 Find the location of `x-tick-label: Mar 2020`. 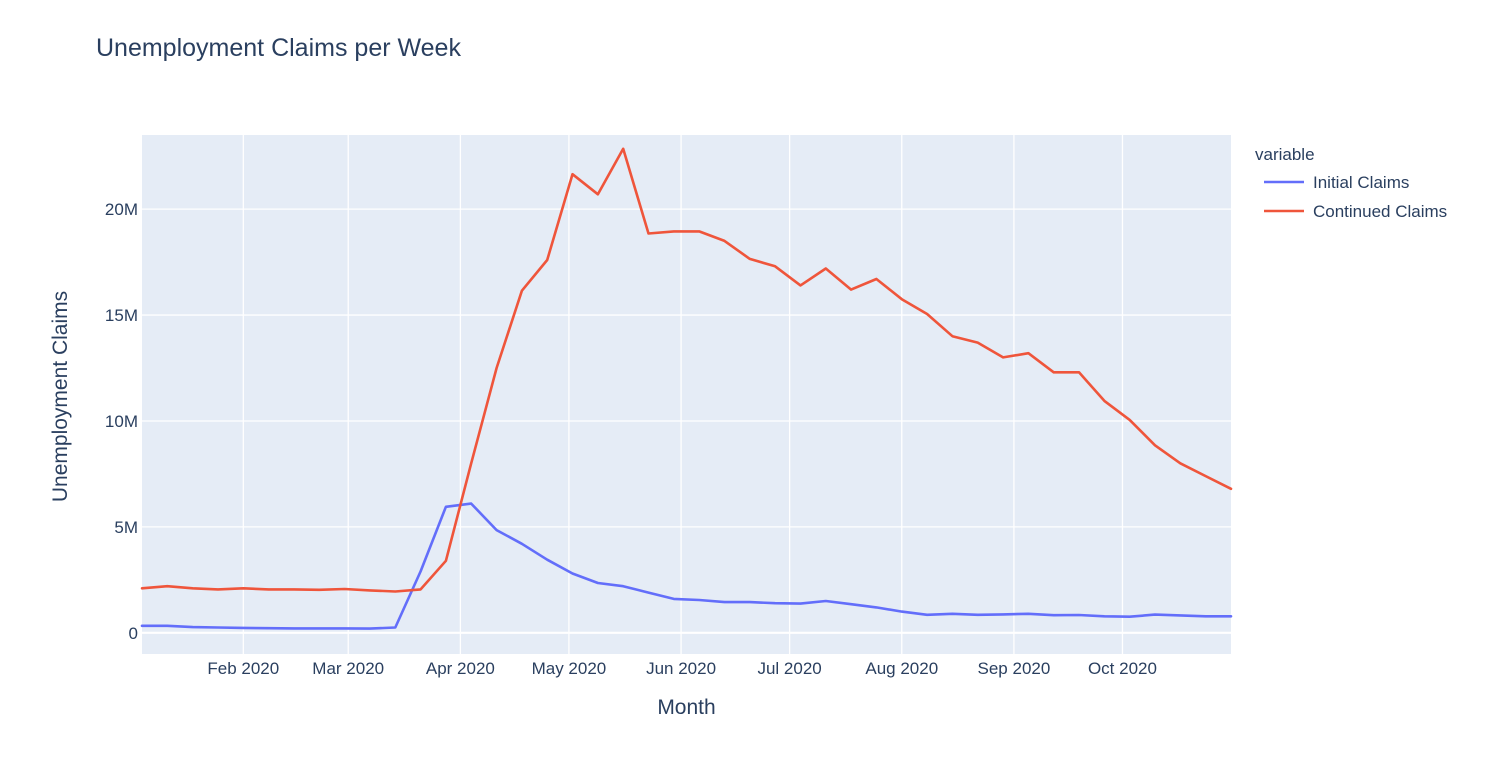

x-tick-label: Mar 2020 is located at coordinates (348, 668).